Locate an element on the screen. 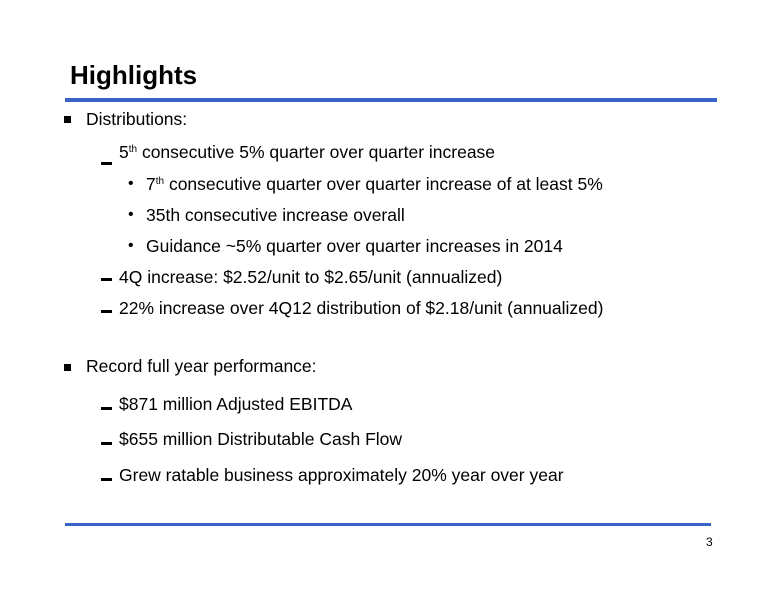 The height and width of the screenshot is (600, 776). section-heading-performance: Record full year performance: is located at coordinates (201, 366).